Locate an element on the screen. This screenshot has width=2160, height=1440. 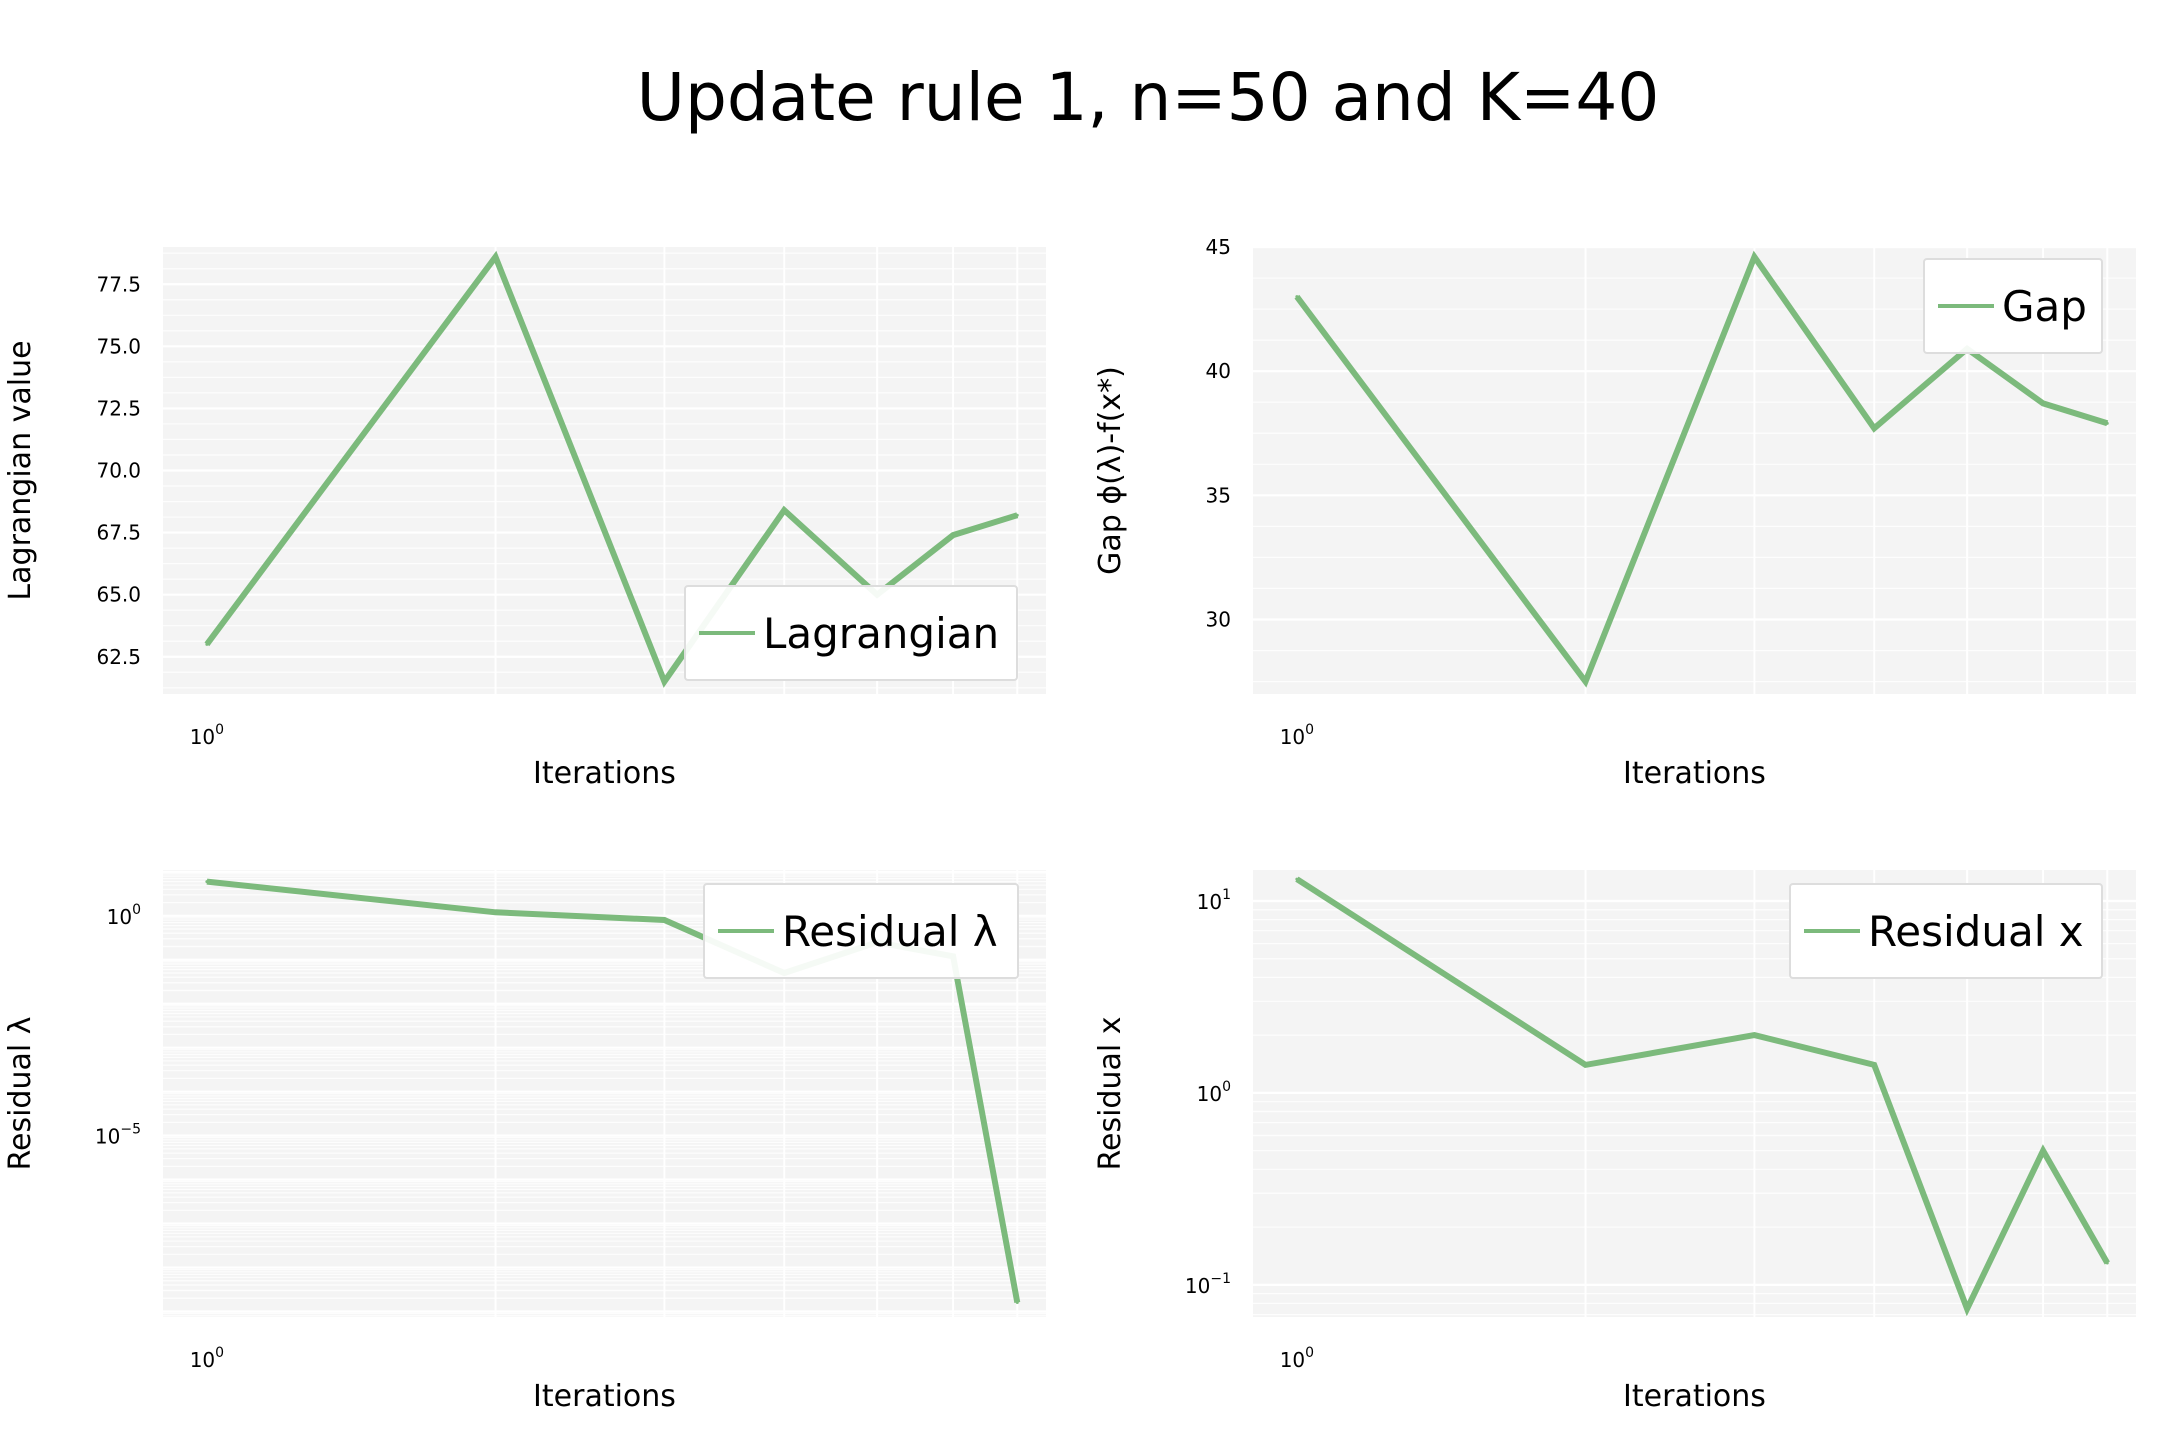
y-tick-label: 75.0 is located at coordinates (118, 346).